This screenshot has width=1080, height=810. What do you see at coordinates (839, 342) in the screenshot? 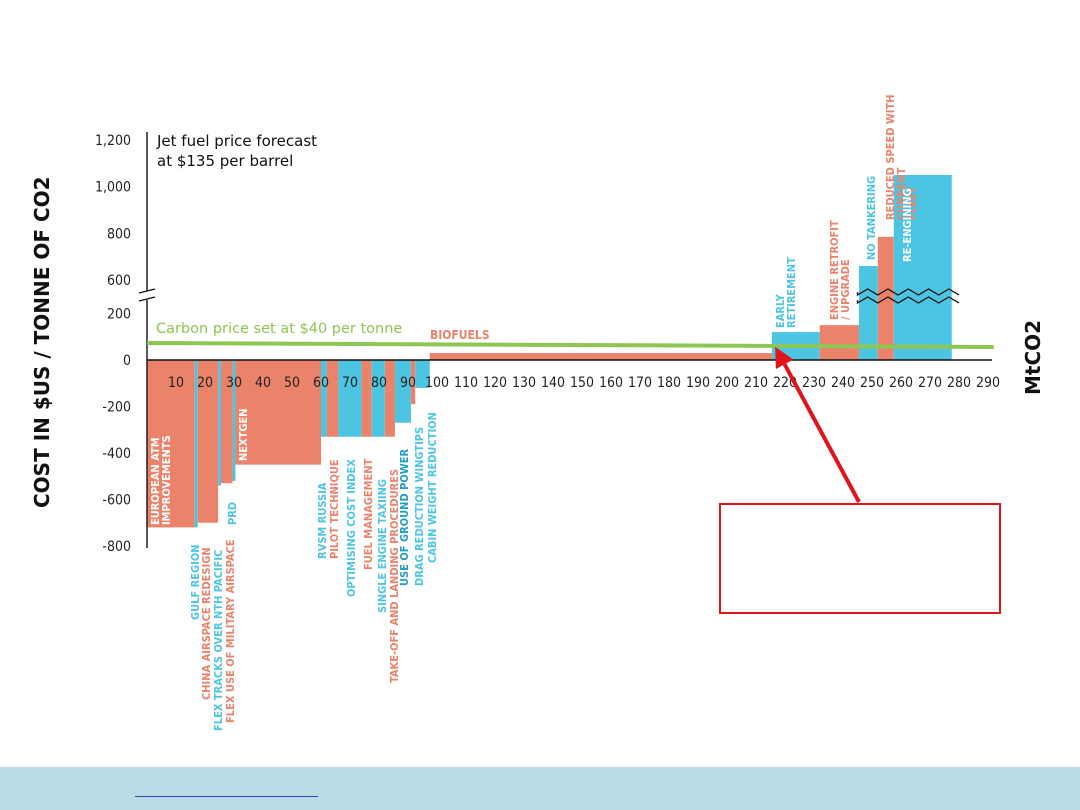
I see `bar-engine-retrofit-upgrade` at bounding box center [839, 342].